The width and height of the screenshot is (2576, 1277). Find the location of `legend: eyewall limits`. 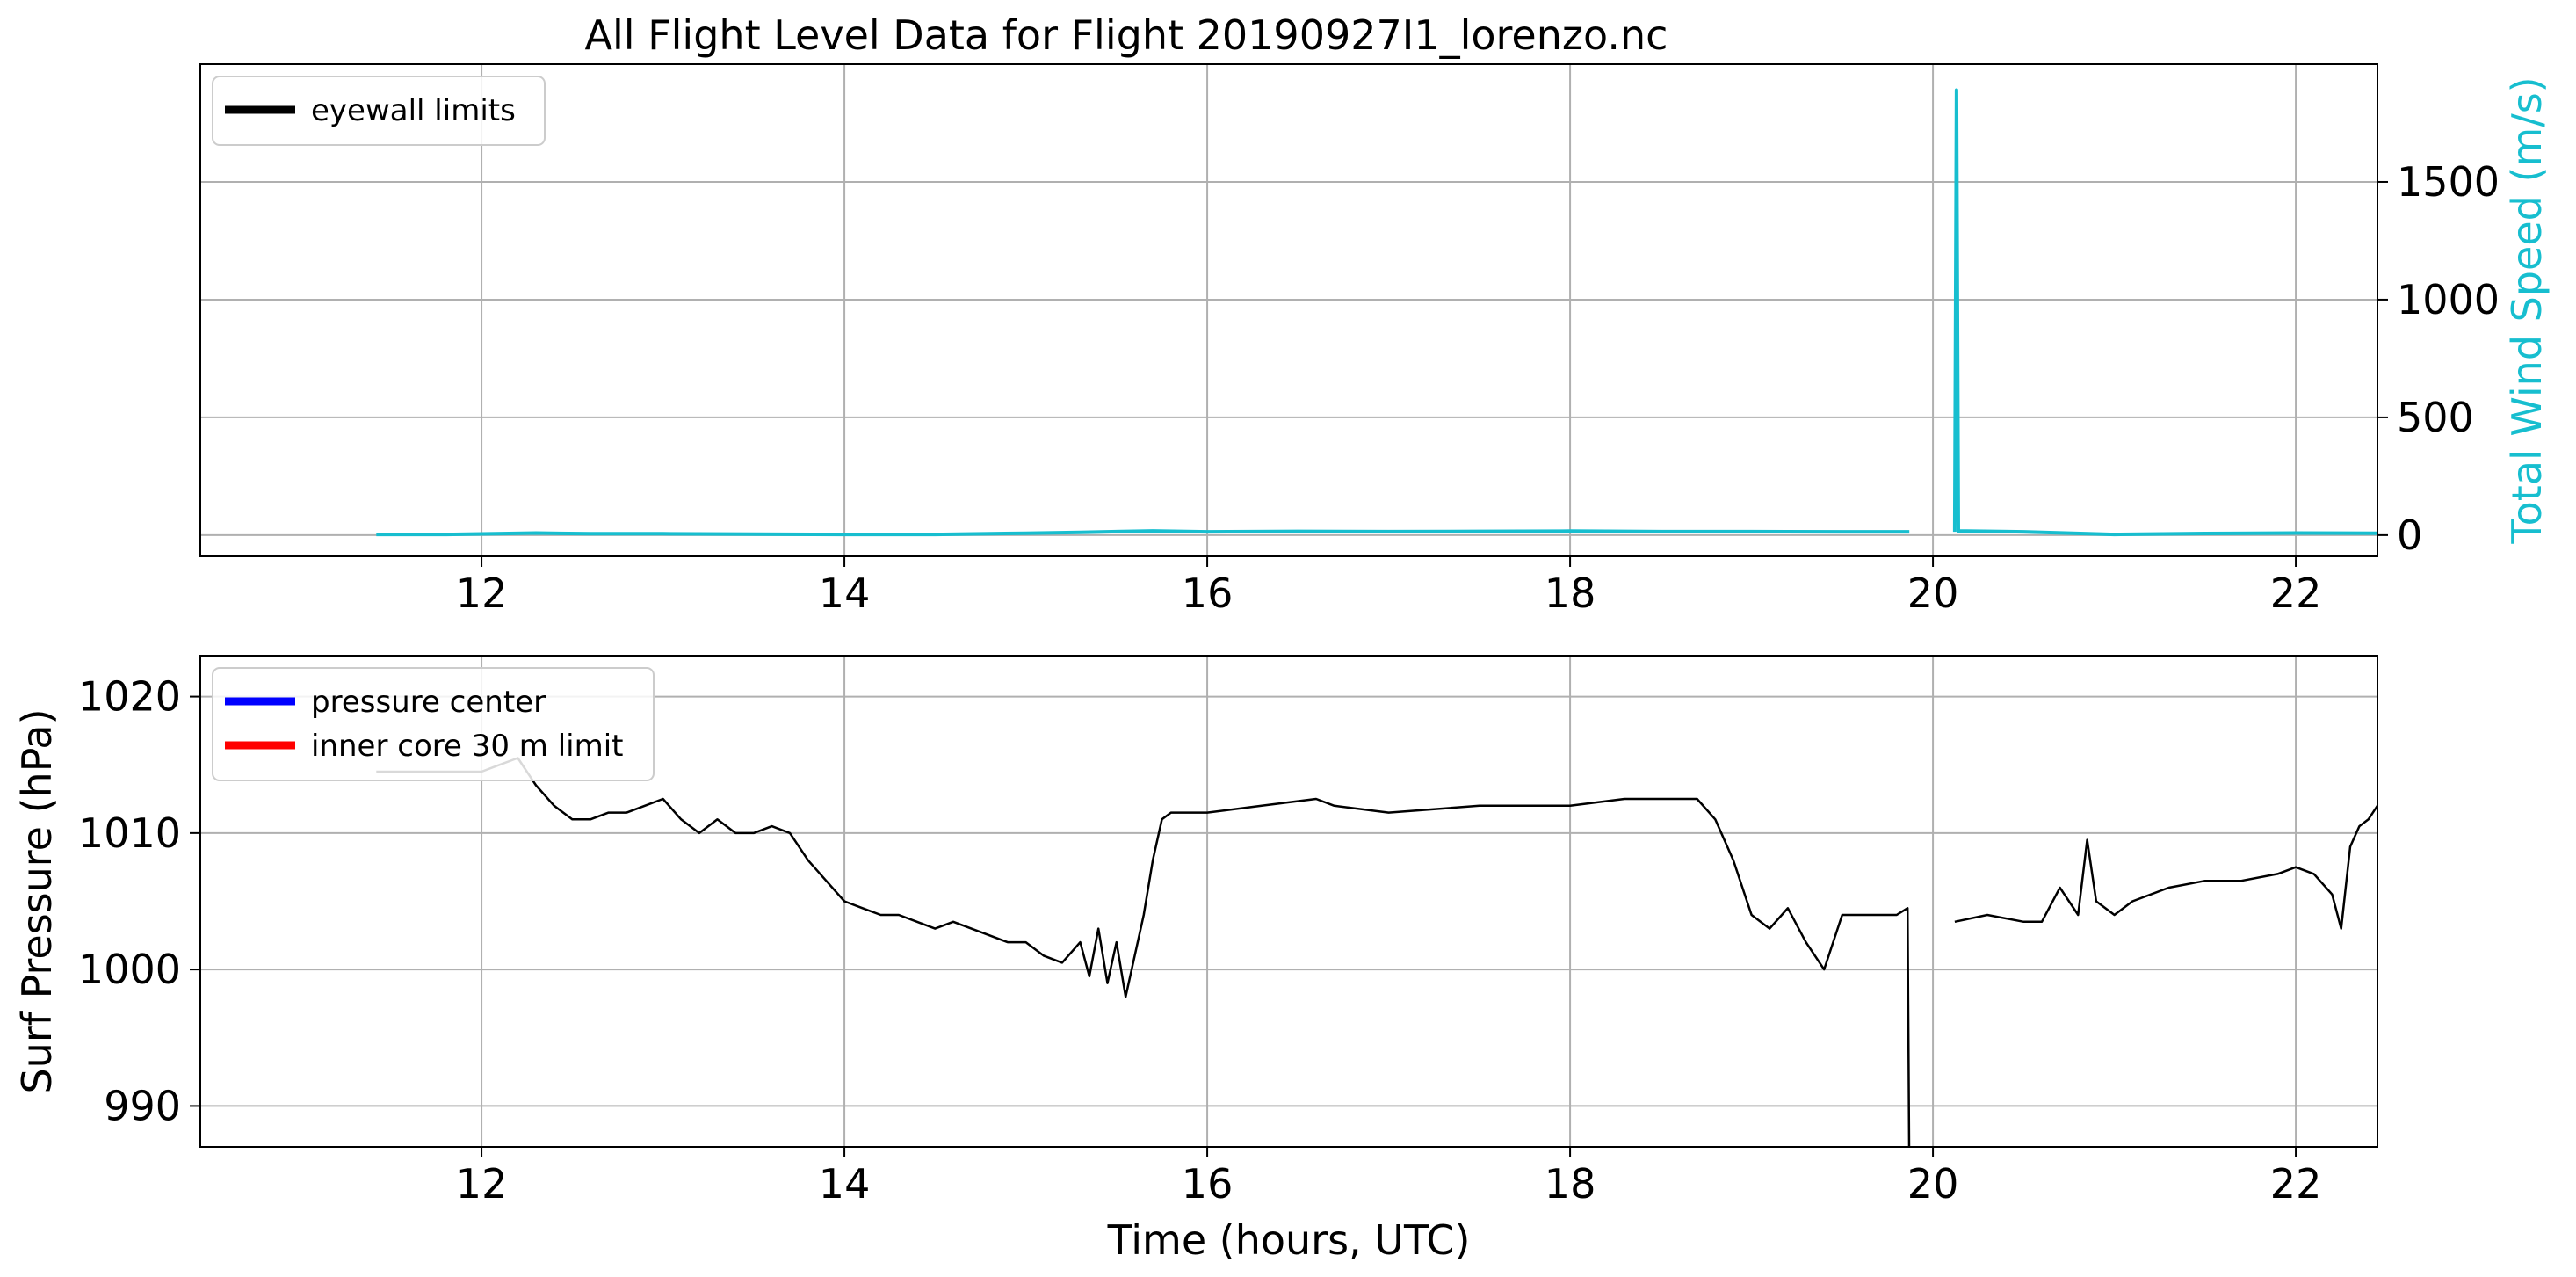

legend: eyewall limits is located at coordinates (379, 111).